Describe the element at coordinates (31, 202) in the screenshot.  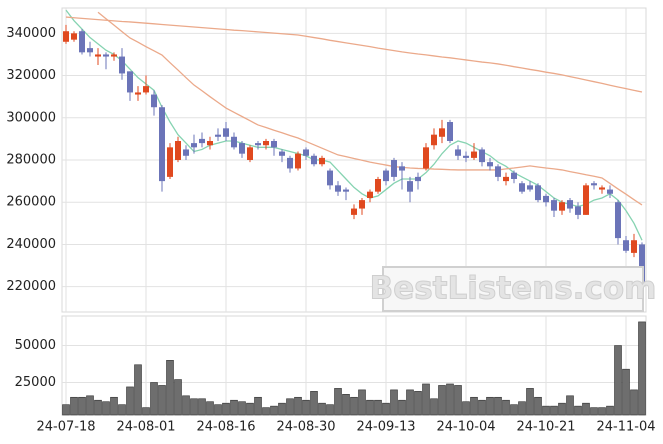
I see `y-tick-label: 260000` at that location.